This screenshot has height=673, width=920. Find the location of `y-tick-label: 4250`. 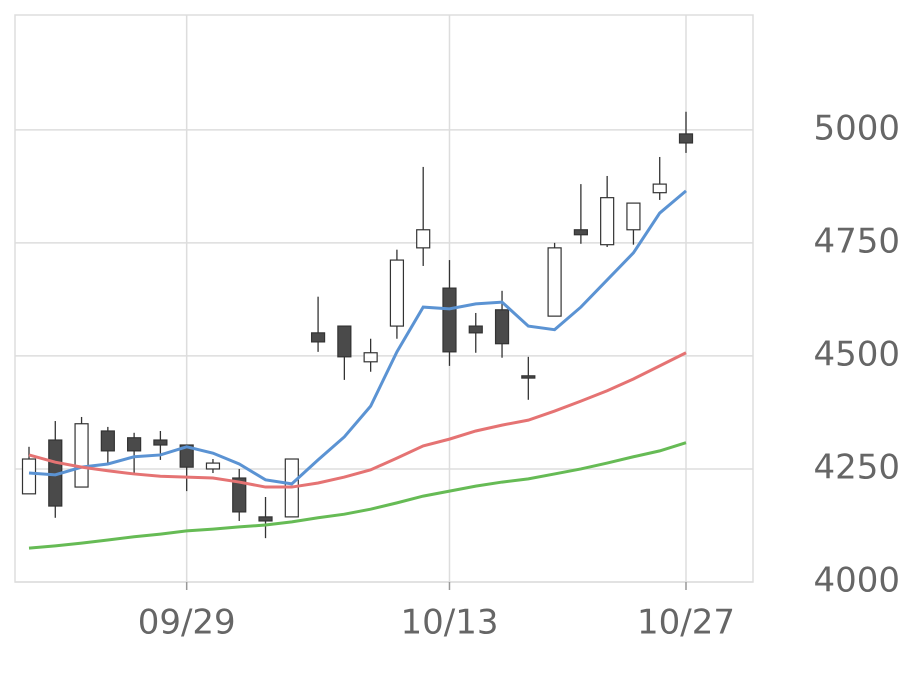

y-tick-label: 4250 is located at coordinates (856, 467).